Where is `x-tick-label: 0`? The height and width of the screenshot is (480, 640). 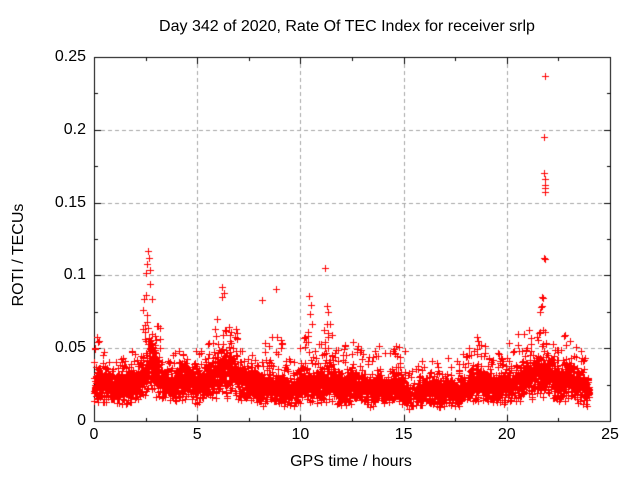
x-tick-label: 0 is located at coordinates (94, 434).